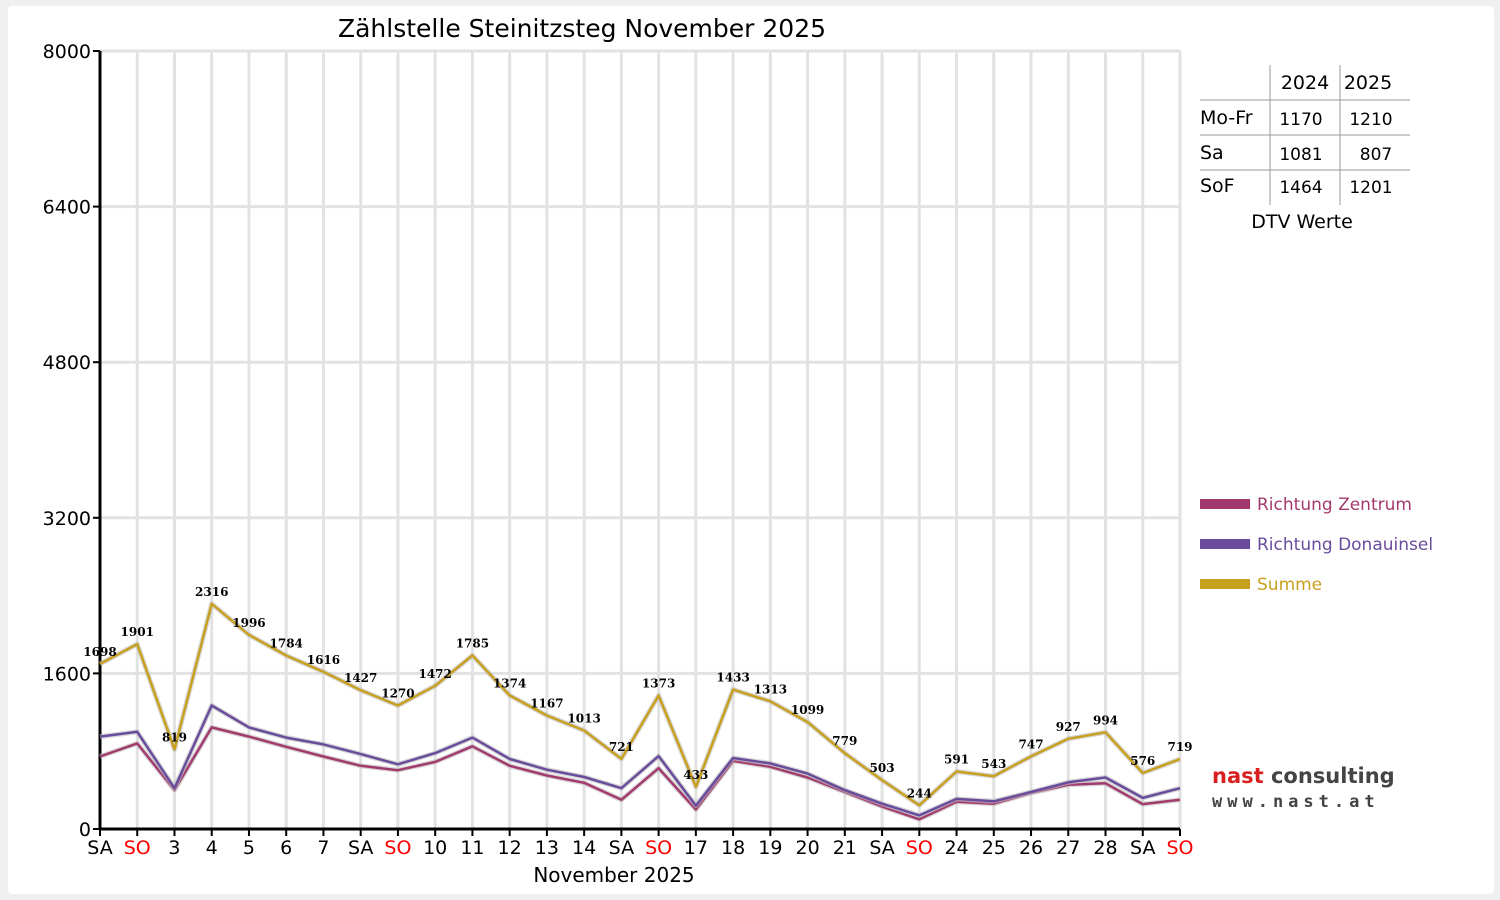 This screenshot has height=900, width=1500. What do you see at coordinates (1226, 118) in the screenshot?
I see `dtv-row-label: Mo-Fr` at bounding box center [1226, 118].